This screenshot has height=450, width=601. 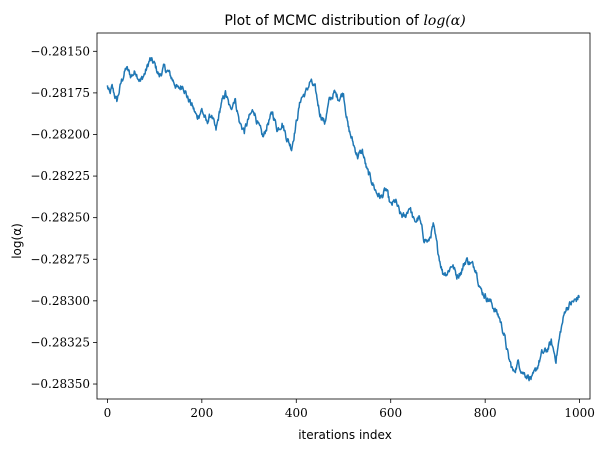 What do you see at coordinates (201, 413) in the screenshot?
I see `x-tick-label: 200` at bounding box center [201, 413].